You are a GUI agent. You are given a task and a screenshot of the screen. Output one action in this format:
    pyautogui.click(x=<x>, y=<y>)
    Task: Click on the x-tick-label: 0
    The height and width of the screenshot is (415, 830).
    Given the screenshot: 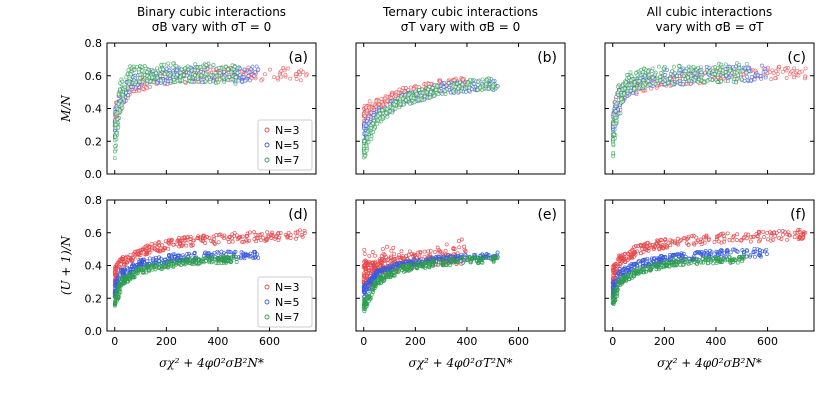 What is the action you would take?
    pyautogui.click(x=363, y=341)
    